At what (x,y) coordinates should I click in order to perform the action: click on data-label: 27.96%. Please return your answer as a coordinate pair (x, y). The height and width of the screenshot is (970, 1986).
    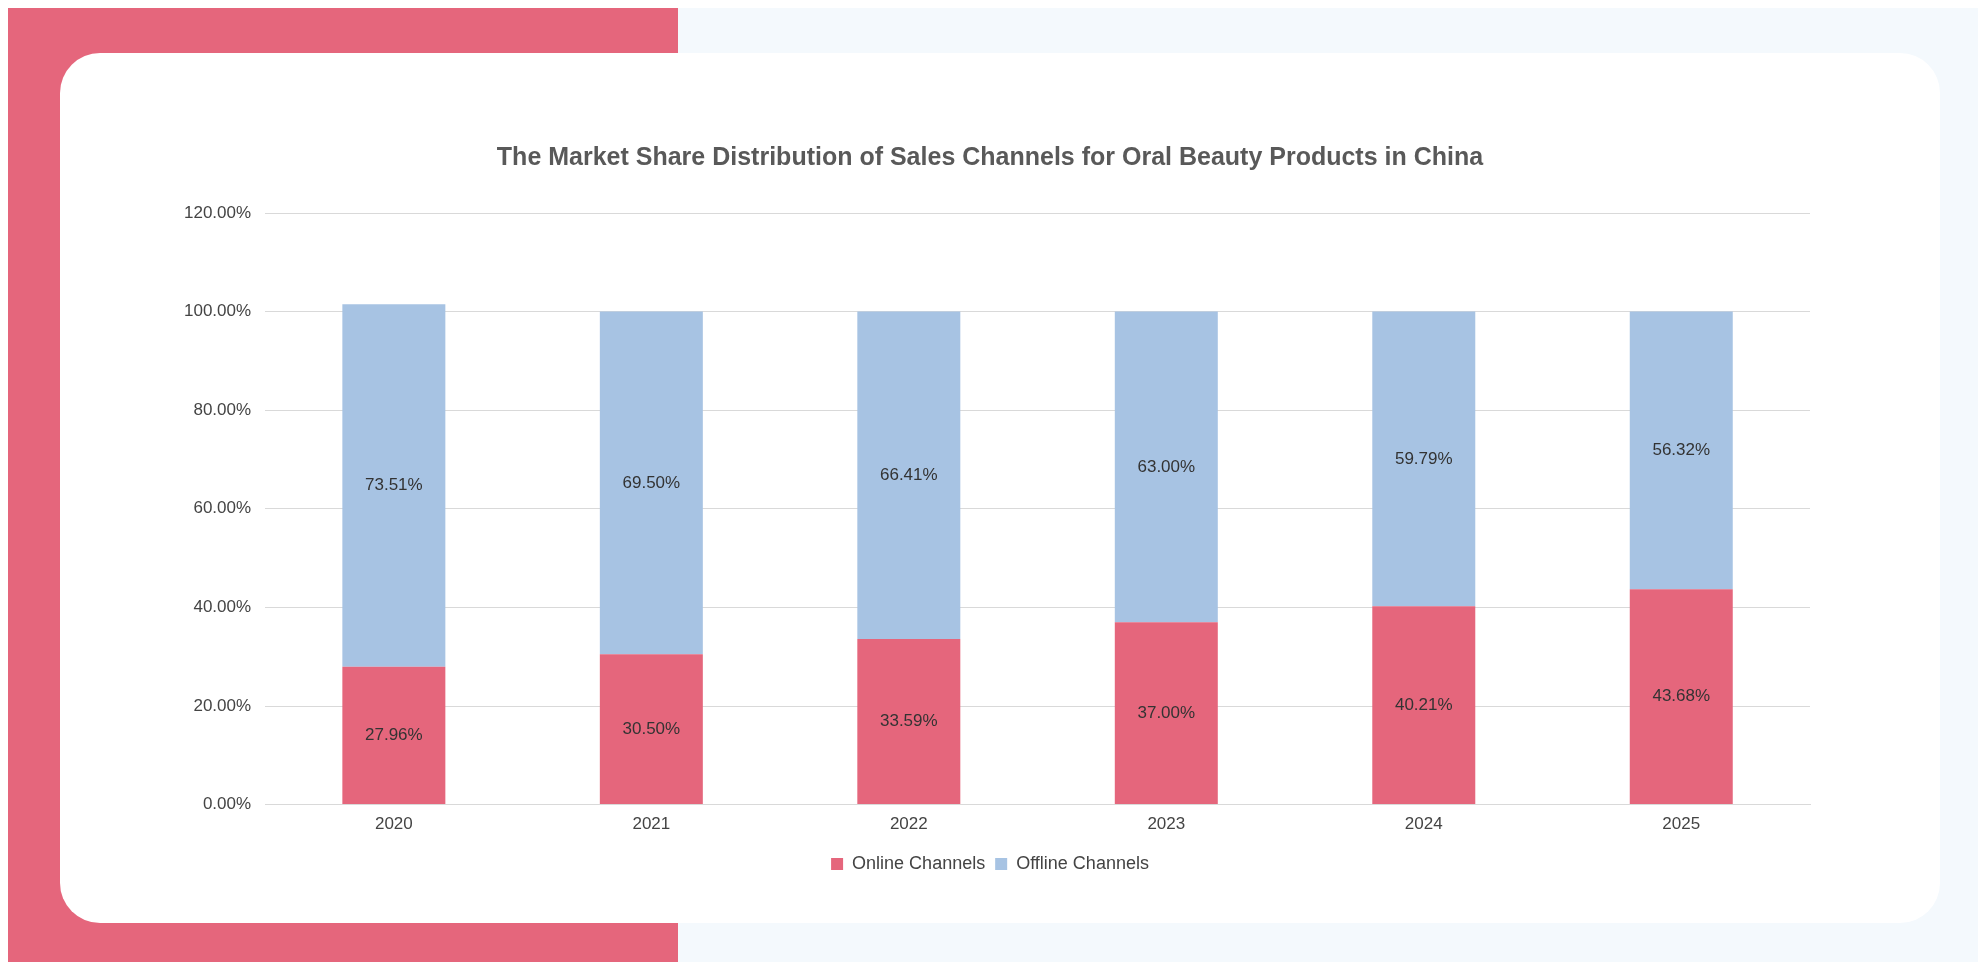
    Looking at the image, I should click on (394, 735).